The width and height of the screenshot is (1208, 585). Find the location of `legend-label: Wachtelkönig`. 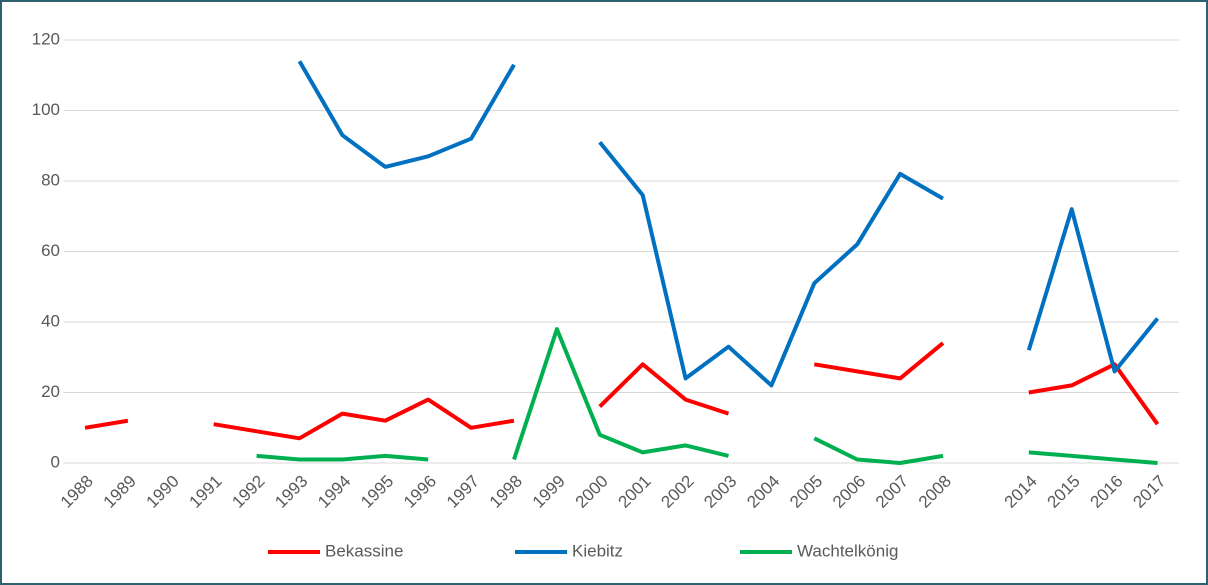

legend-label: Wachtelkönig is located at coordinates (847, 550).